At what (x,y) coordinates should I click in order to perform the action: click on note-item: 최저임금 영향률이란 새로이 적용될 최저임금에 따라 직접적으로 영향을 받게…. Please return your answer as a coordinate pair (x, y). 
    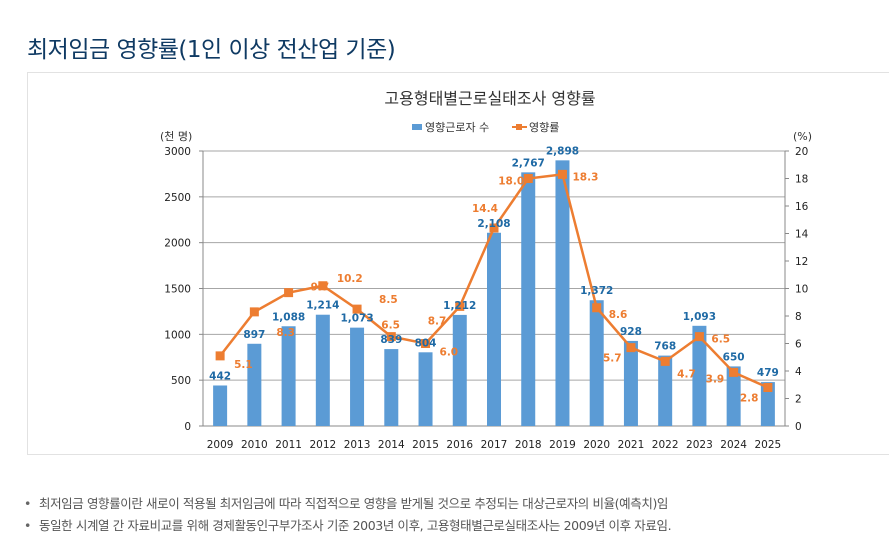
    Looking at the image, I should click on (347, 505).